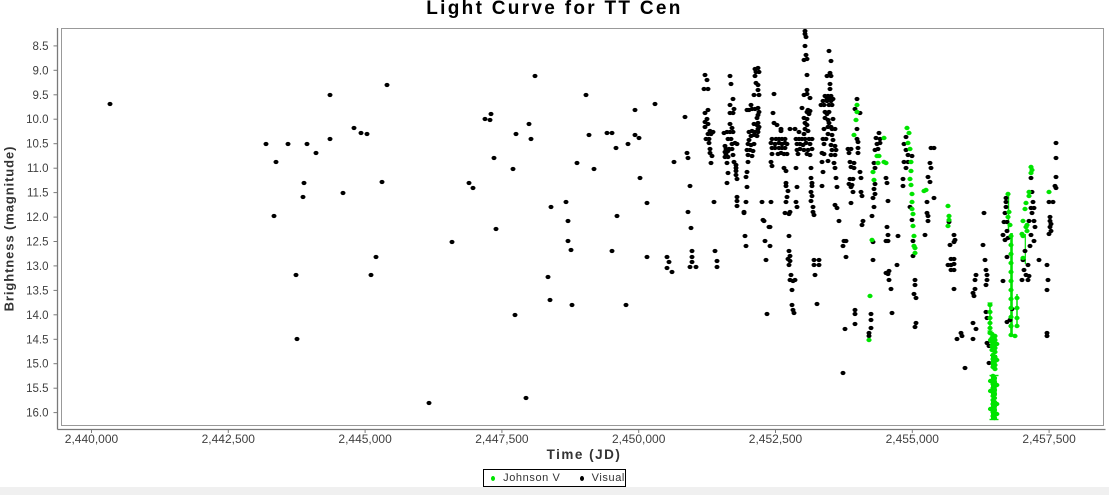 The height and width of the screenshot is (495, 1109). Describe the element at coordinates (229, 439) in the screenshot. I see `svg-text: 2,442,500` at that location.